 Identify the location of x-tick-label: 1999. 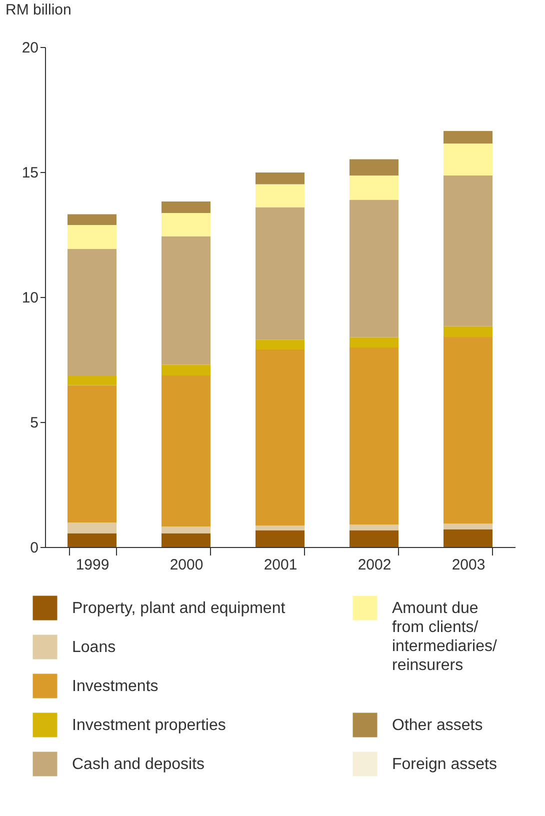
(93, 565).